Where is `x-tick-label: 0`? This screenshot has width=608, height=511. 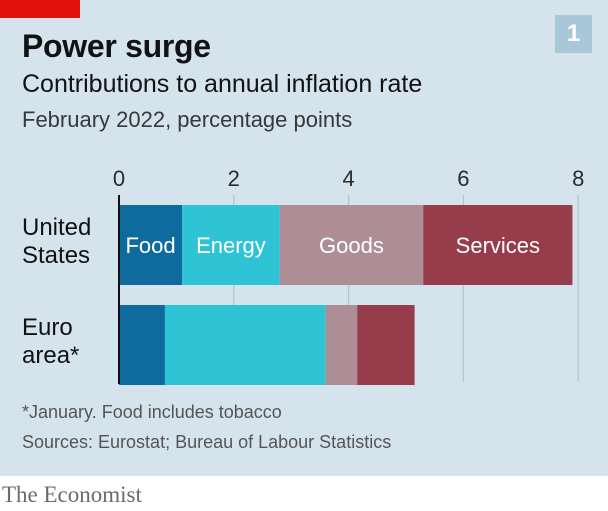
x-tick-label: 0 is located at coordinates (119, 178).